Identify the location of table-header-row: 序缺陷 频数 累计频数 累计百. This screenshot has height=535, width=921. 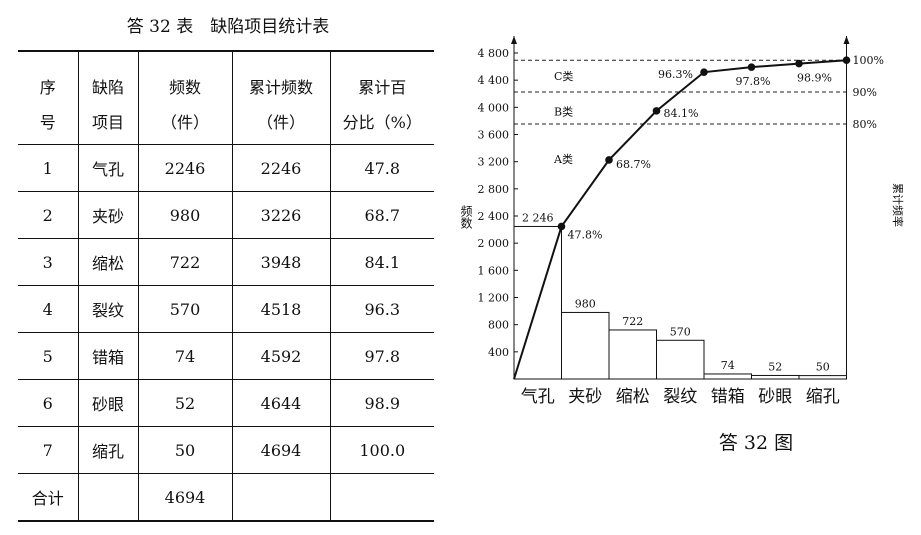
(226, 74).